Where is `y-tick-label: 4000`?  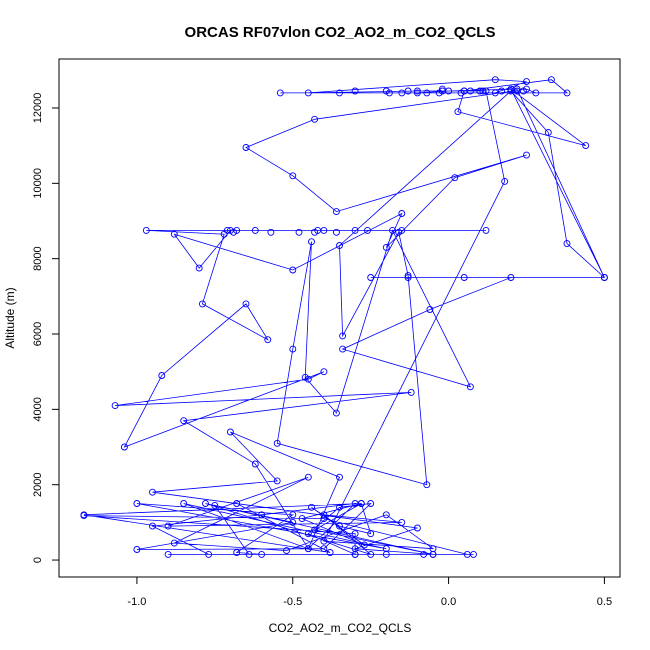
y-tick-label: 4000 is located at coordinates (38, 409).